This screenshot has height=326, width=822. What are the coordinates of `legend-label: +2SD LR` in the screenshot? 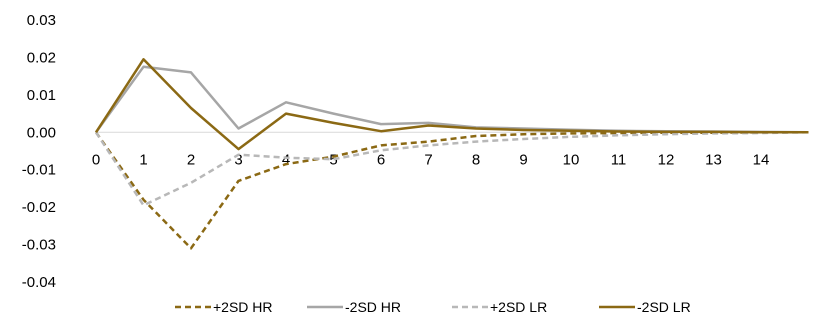 It's located at (518, 307).